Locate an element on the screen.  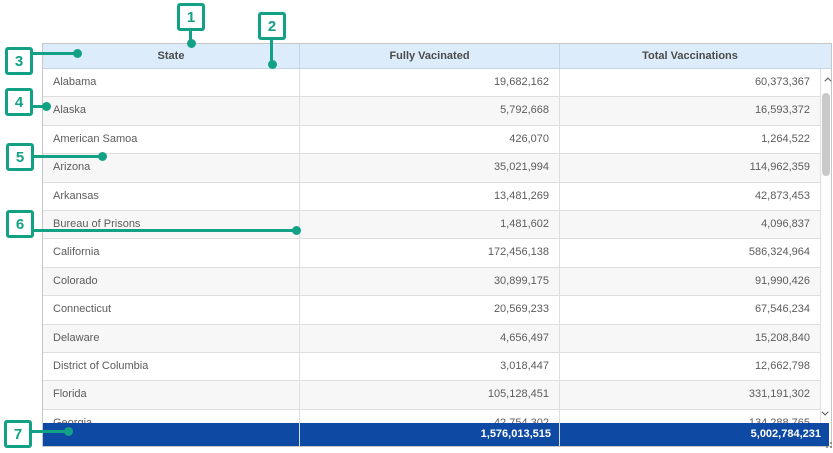
table-row: Georgia 42,754,302 134,288,765 is located at coordinates (431, 416).